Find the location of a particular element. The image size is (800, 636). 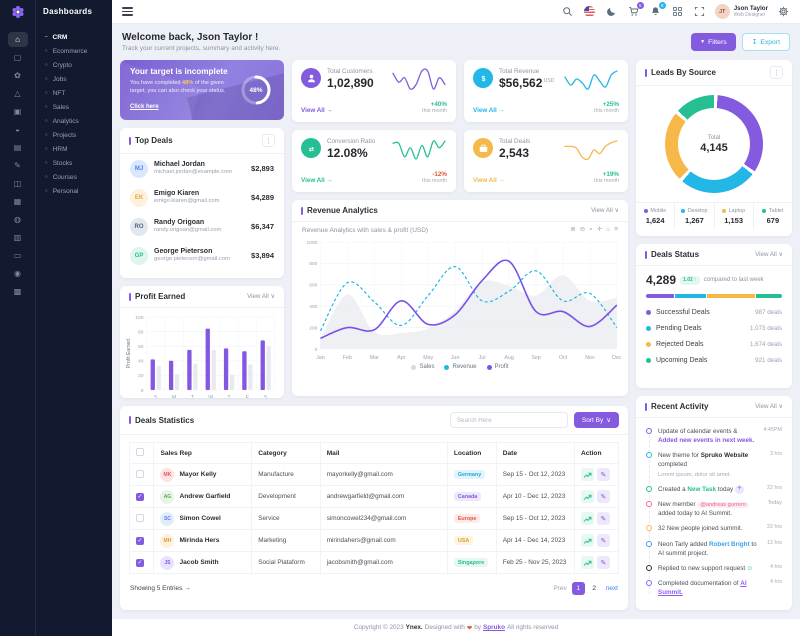

table-search-input is located at coordinates (508, 420).